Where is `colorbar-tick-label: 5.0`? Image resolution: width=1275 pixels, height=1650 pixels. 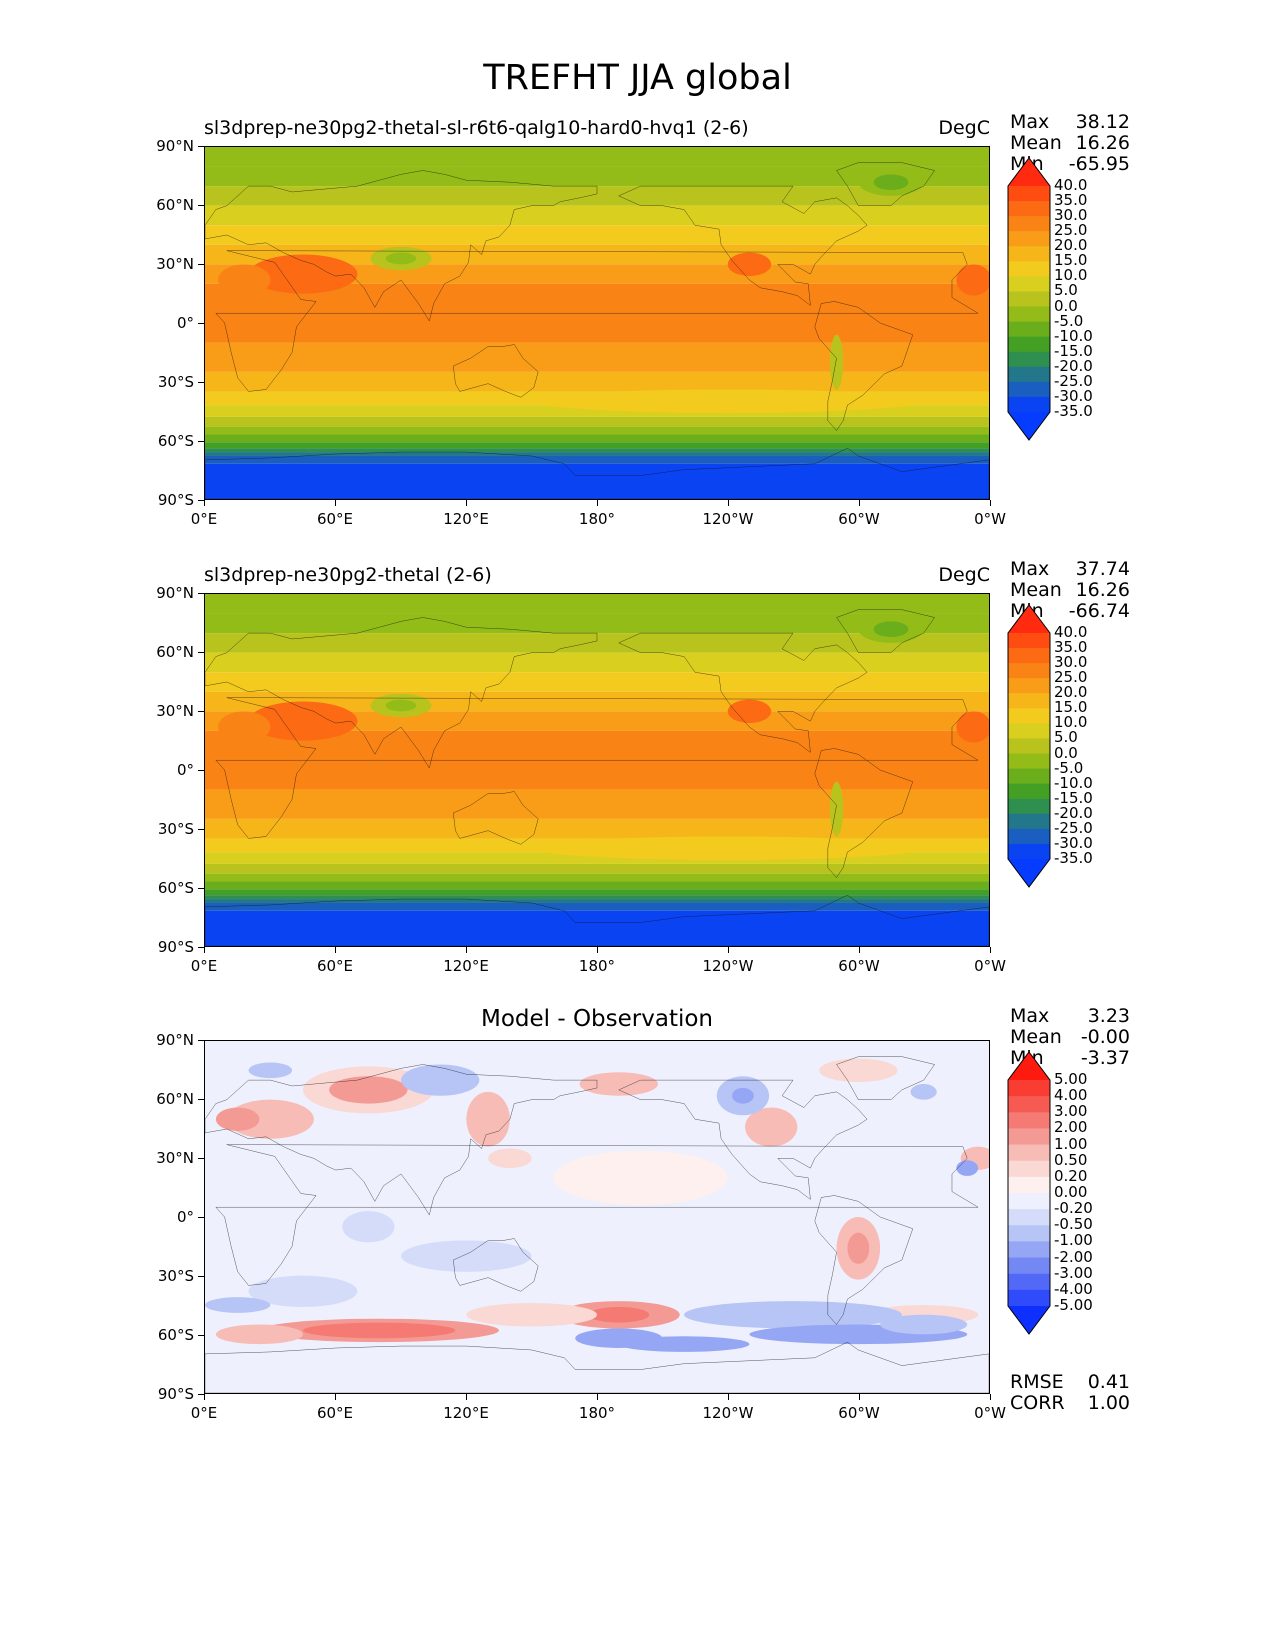 colorbar-tick-label: 5.0 is located at coordinates (1066, 290).